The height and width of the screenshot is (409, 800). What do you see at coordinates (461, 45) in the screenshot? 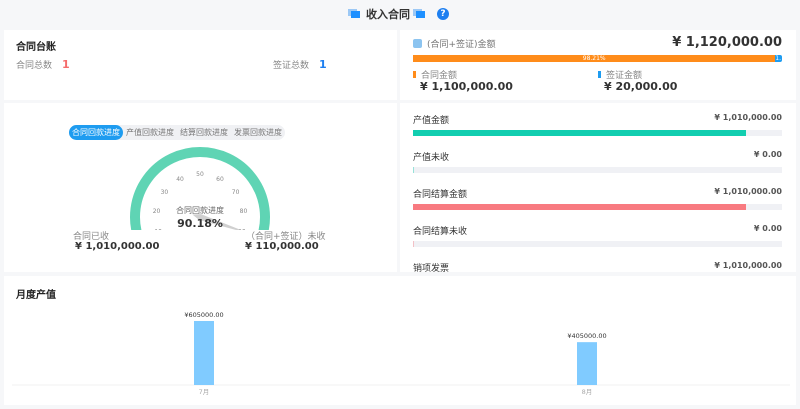
I see `total-label: (合同+签证)金额` at bounding box center [461, 45].